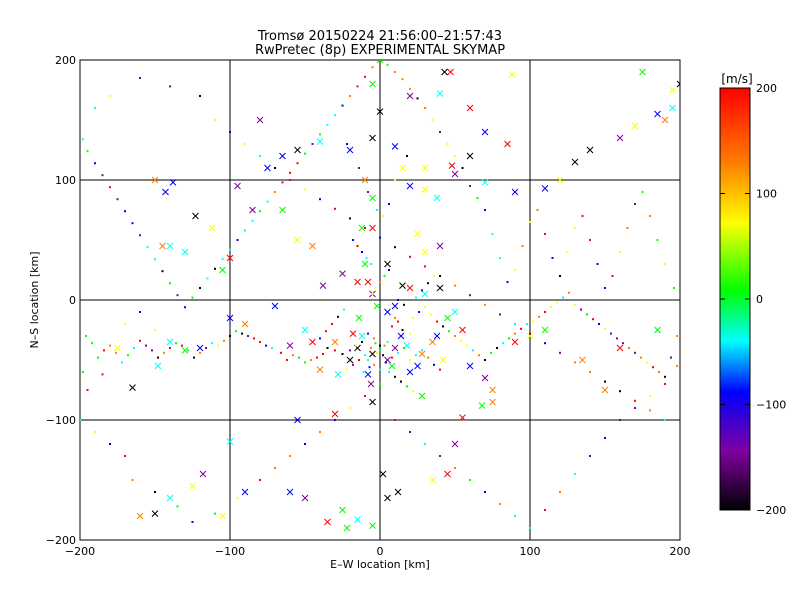 The height and width of the screenshot is (600, 800). I want to click on x-tick-label: −200, so click(80, 551).